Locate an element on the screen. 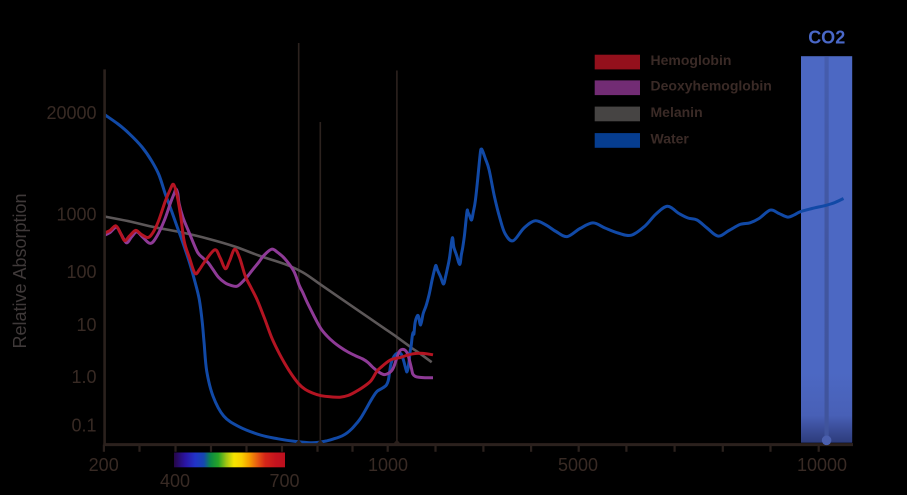  svg-text: Melanin is located at coordinates (677, 112).